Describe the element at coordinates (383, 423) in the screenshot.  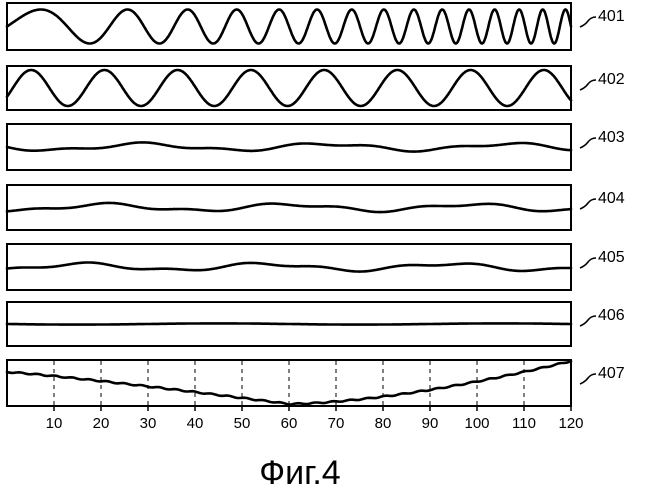
I see `tick-label: 80` at that location.